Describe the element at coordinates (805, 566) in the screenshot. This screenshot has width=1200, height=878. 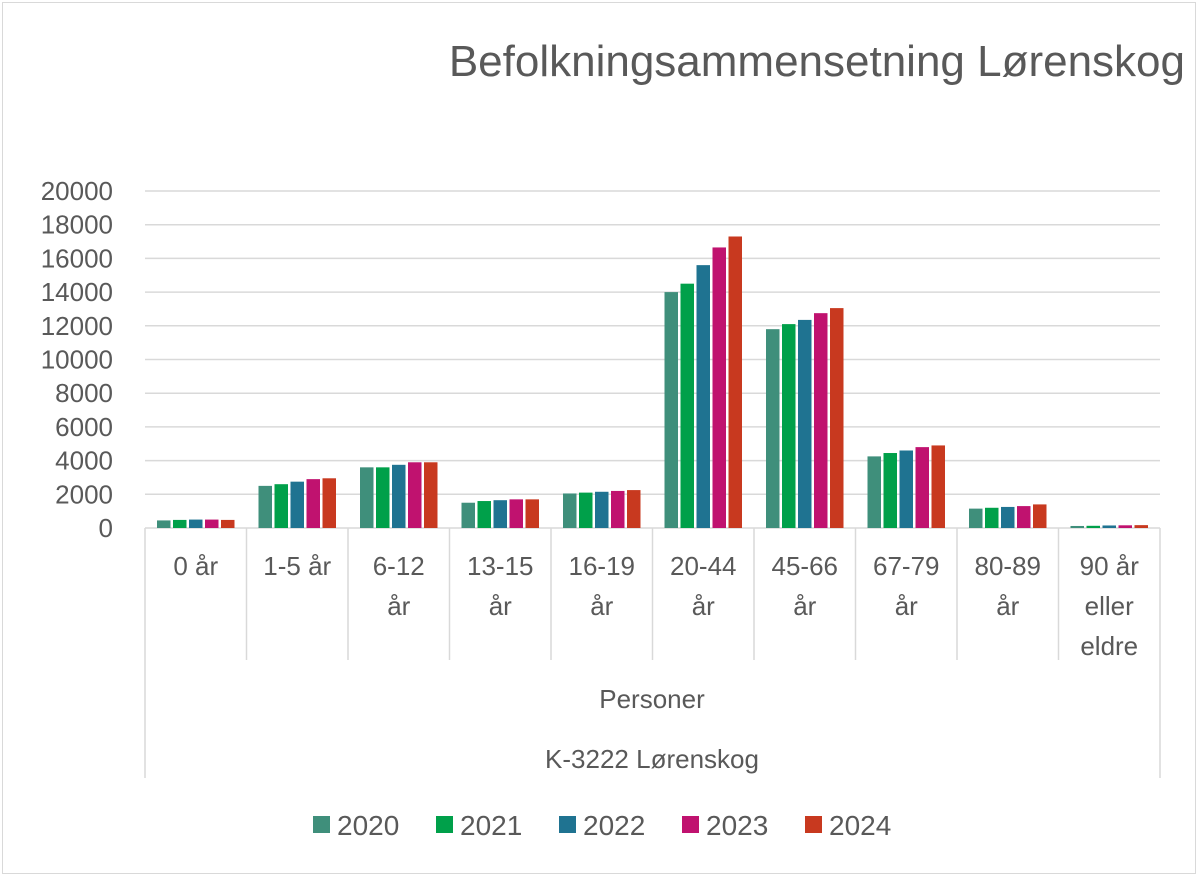
I see `category-label: 45-66` at that location.